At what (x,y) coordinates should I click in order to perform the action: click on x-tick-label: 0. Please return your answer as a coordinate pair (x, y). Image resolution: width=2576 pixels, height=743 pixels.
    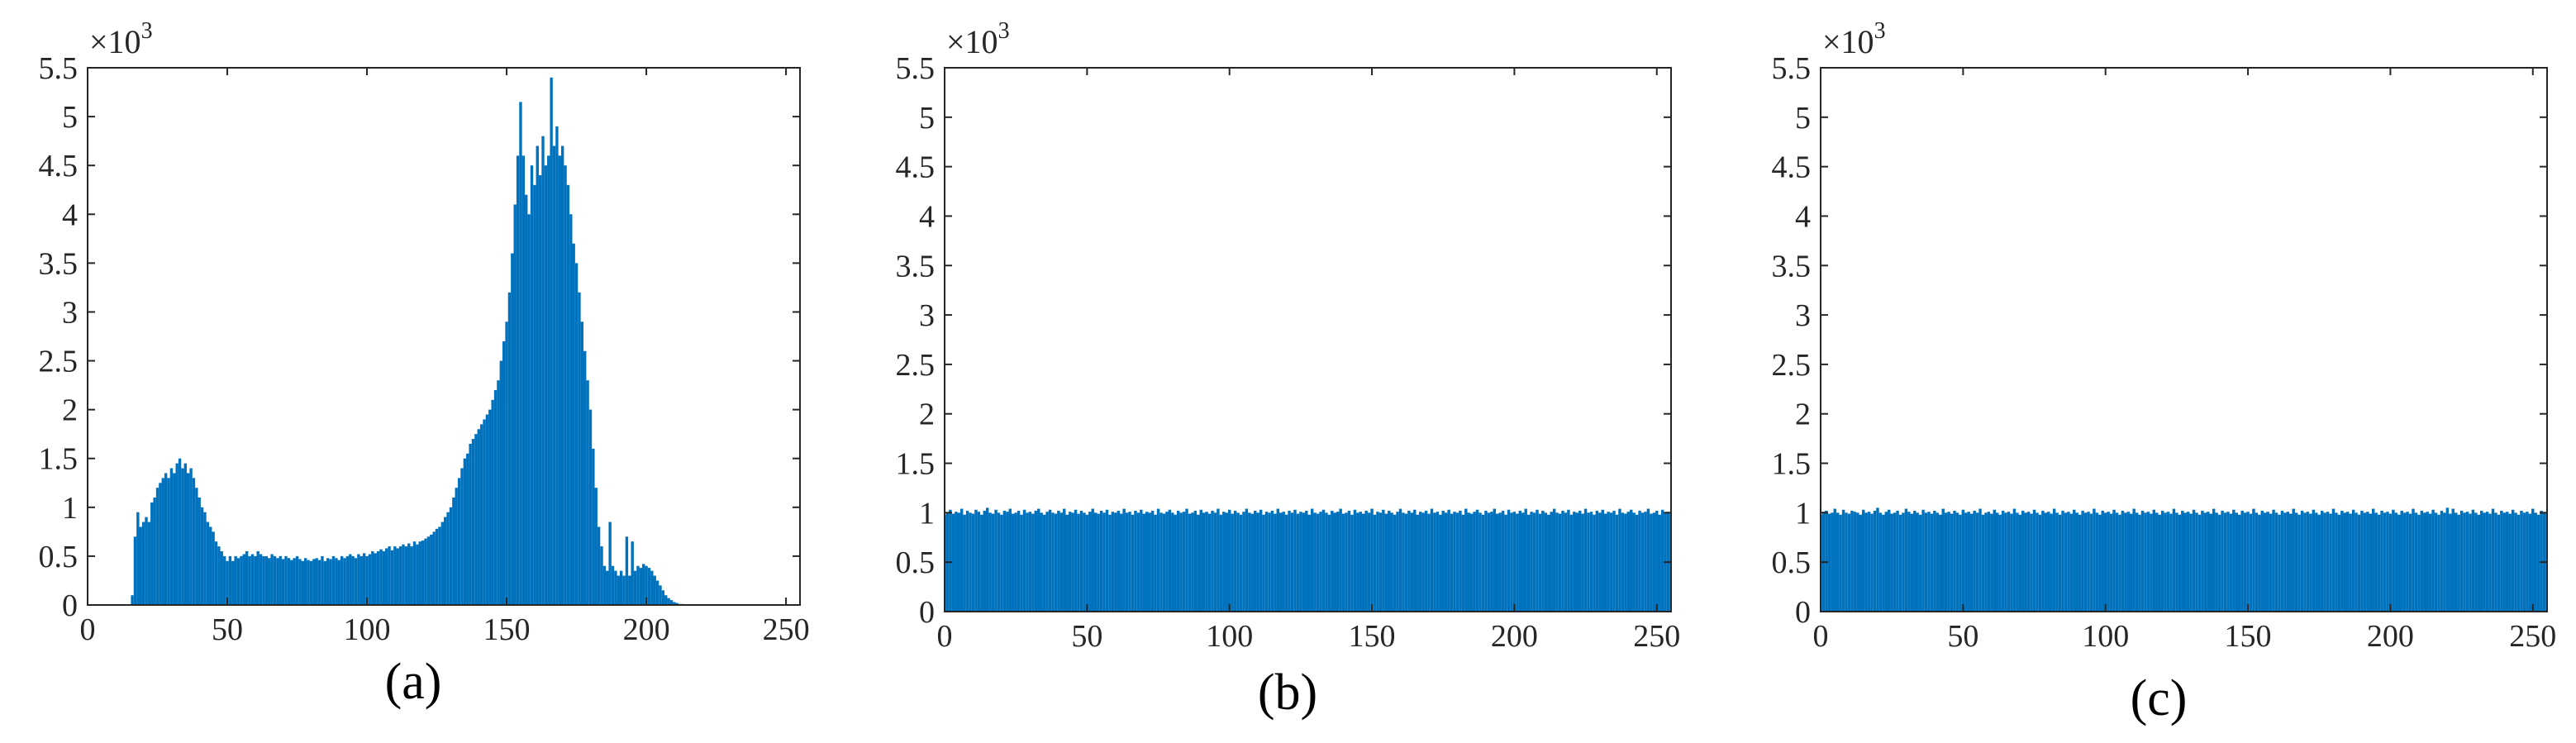
    Looking at the image, I should click on (945, 636).